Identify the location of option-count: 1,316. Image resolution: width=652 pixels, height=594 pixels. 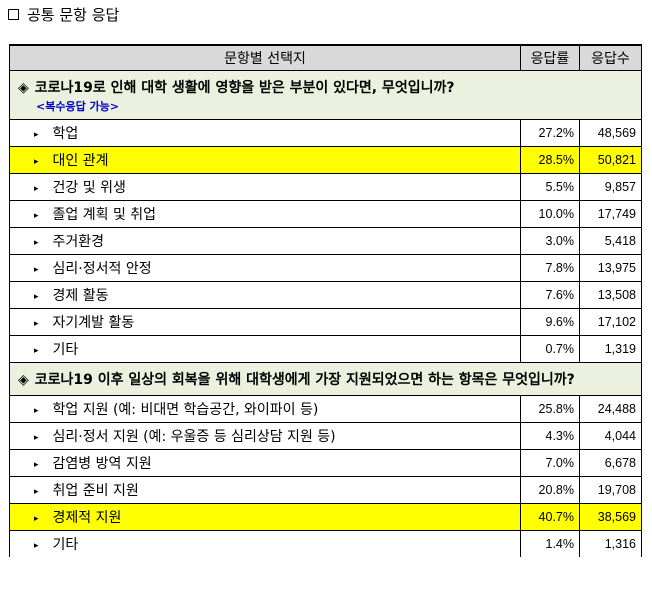
(610, 543).